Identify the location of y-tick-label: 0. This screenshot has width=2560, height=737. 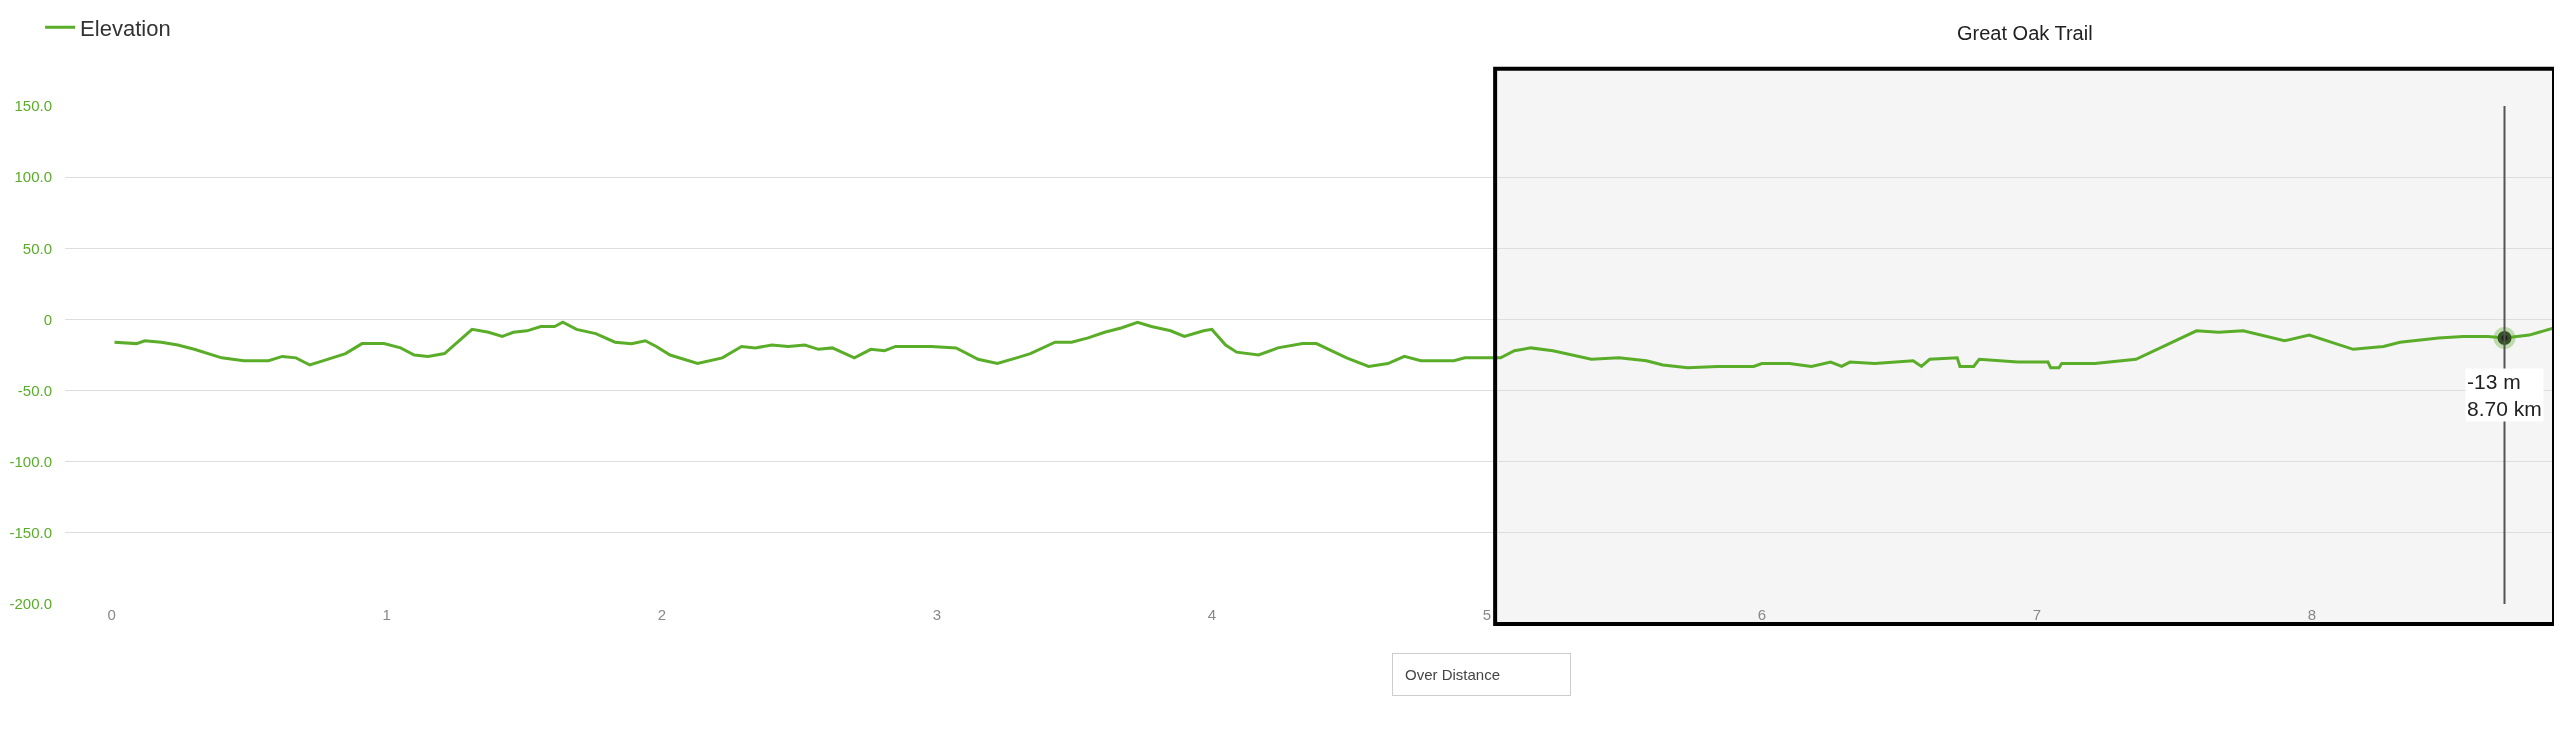
(47, 319).